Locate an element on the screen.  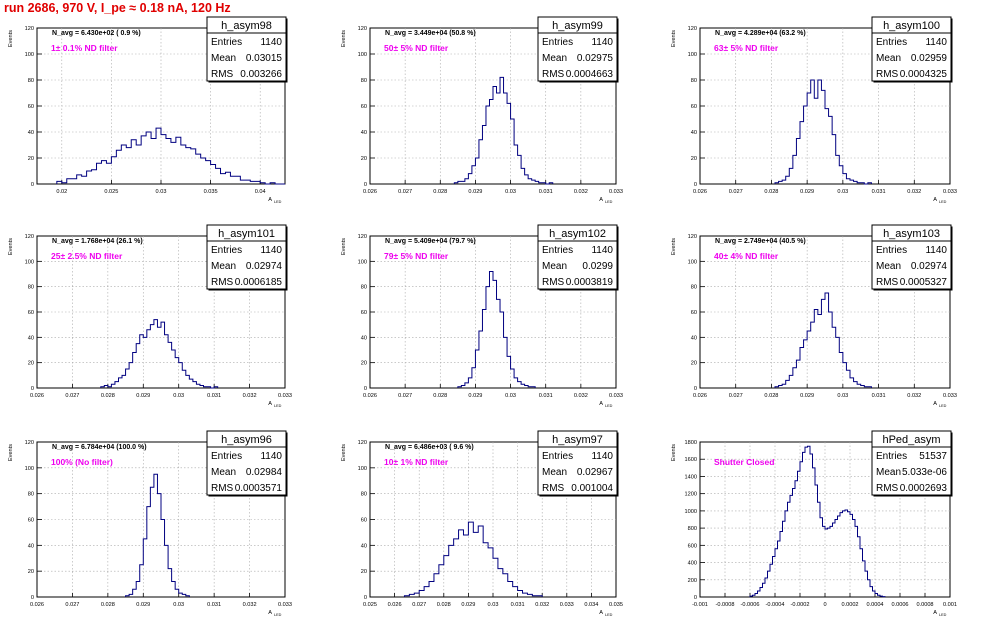
y-tick-label: 40 is located at coordinates (364, 133).